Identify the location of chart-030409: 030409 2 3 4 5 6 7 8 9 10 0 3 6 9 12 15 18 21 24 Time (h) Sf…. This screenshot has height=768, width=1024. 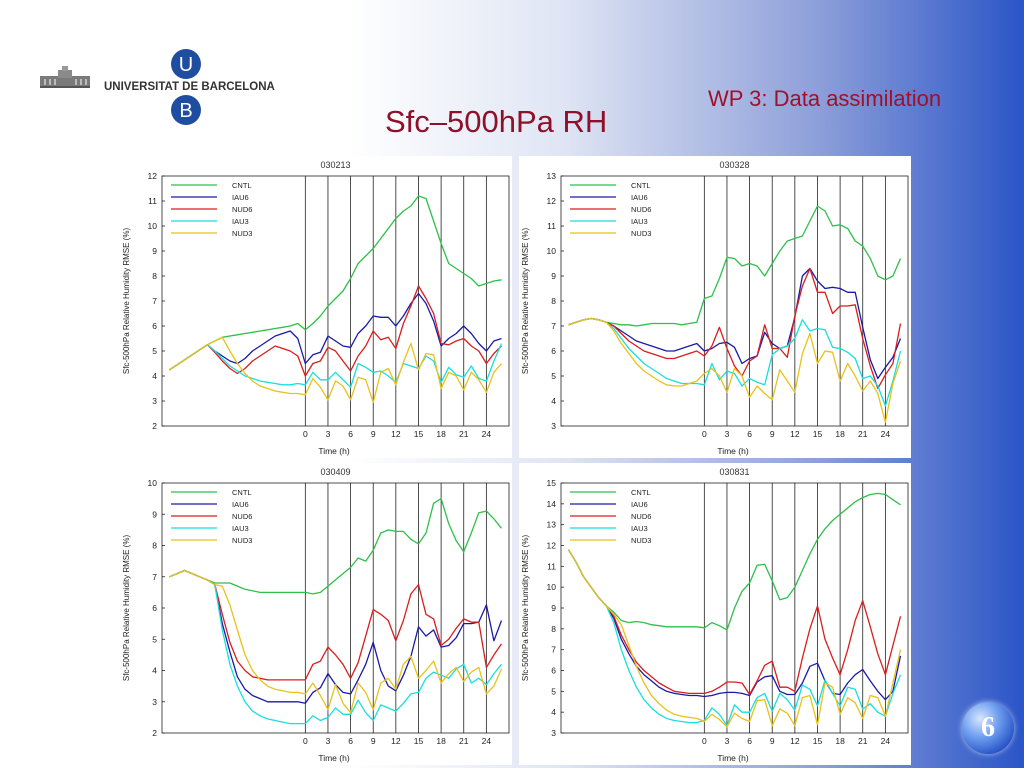
(316, 615).